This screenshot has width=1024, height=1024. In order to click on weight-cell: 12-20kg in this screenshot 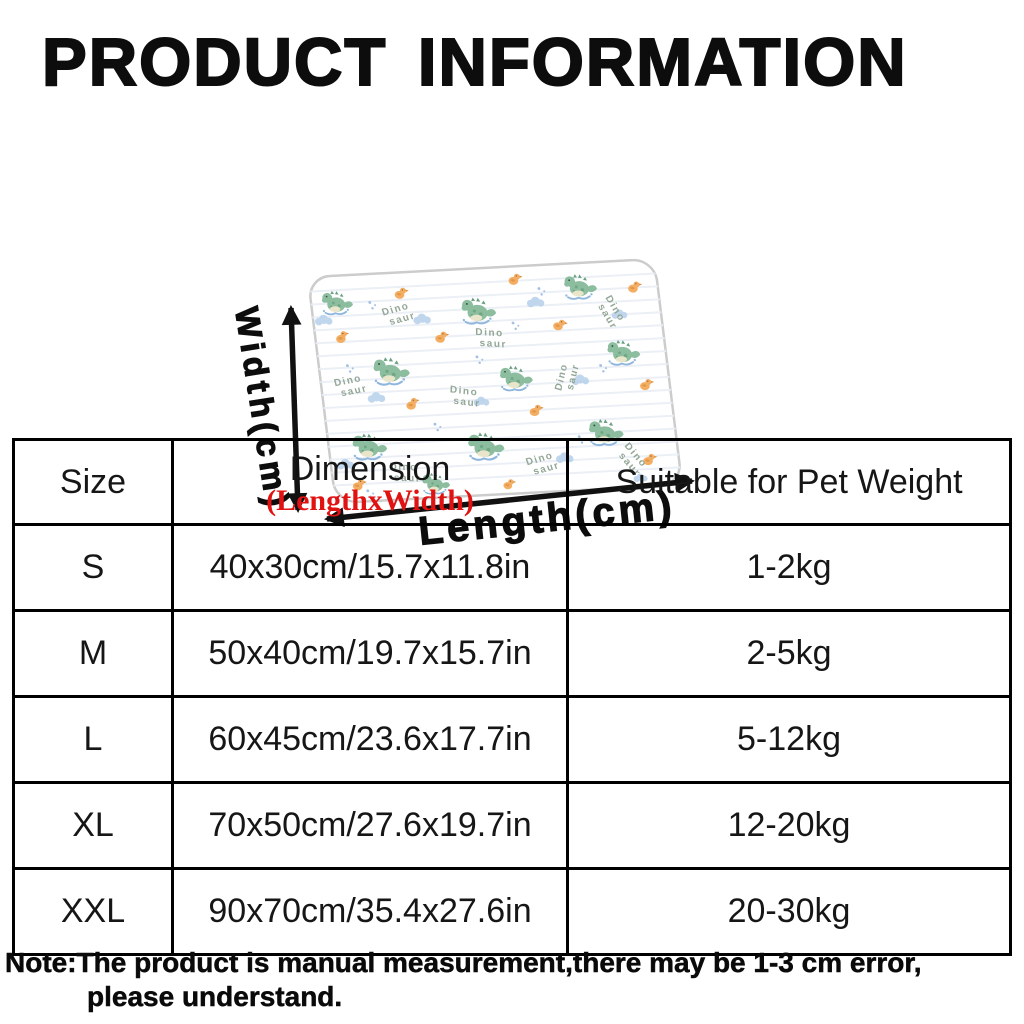, I will do `click(789, 825)`.